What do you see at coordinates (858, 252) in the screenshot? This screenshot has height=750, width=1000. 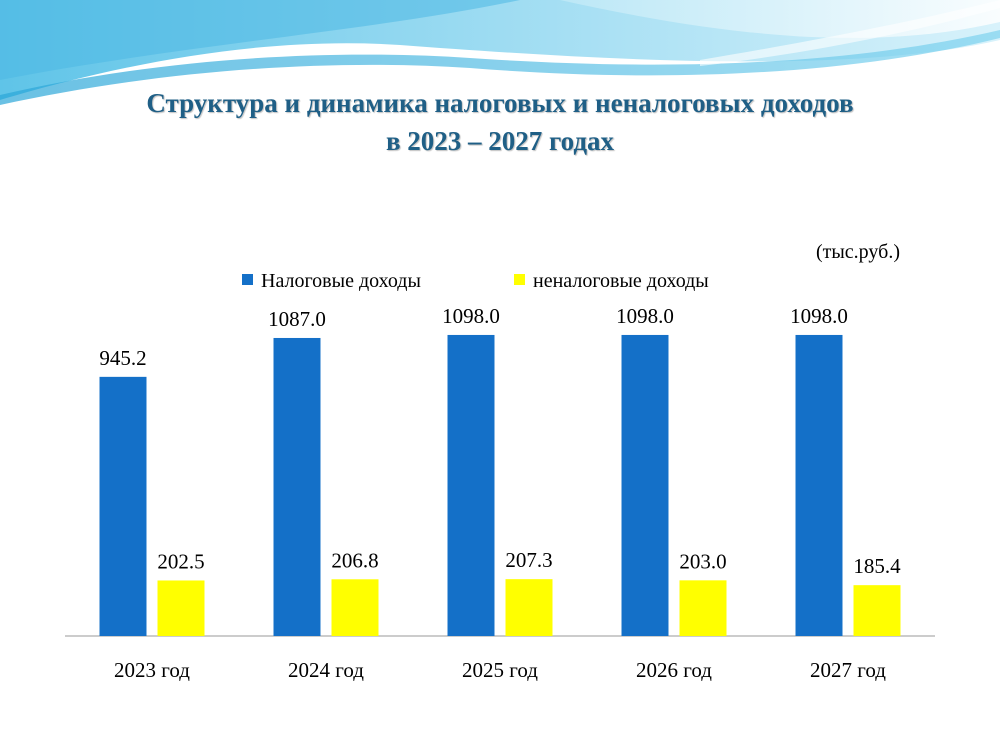 I see `unit-label: (тыс.руб.)` at bounding box center [858, 252].